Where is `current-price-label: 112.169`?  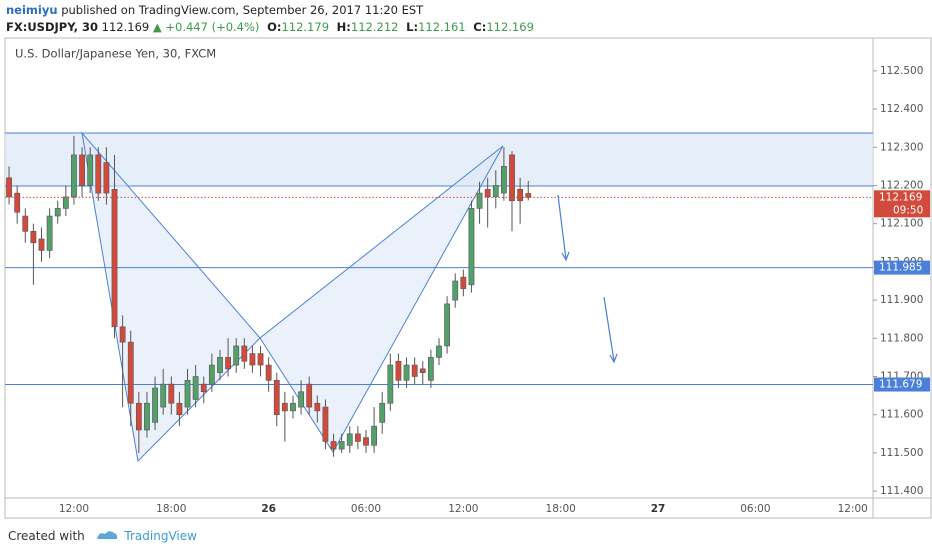 current-price-label: 112.169 is located at coordinates (900, 197).